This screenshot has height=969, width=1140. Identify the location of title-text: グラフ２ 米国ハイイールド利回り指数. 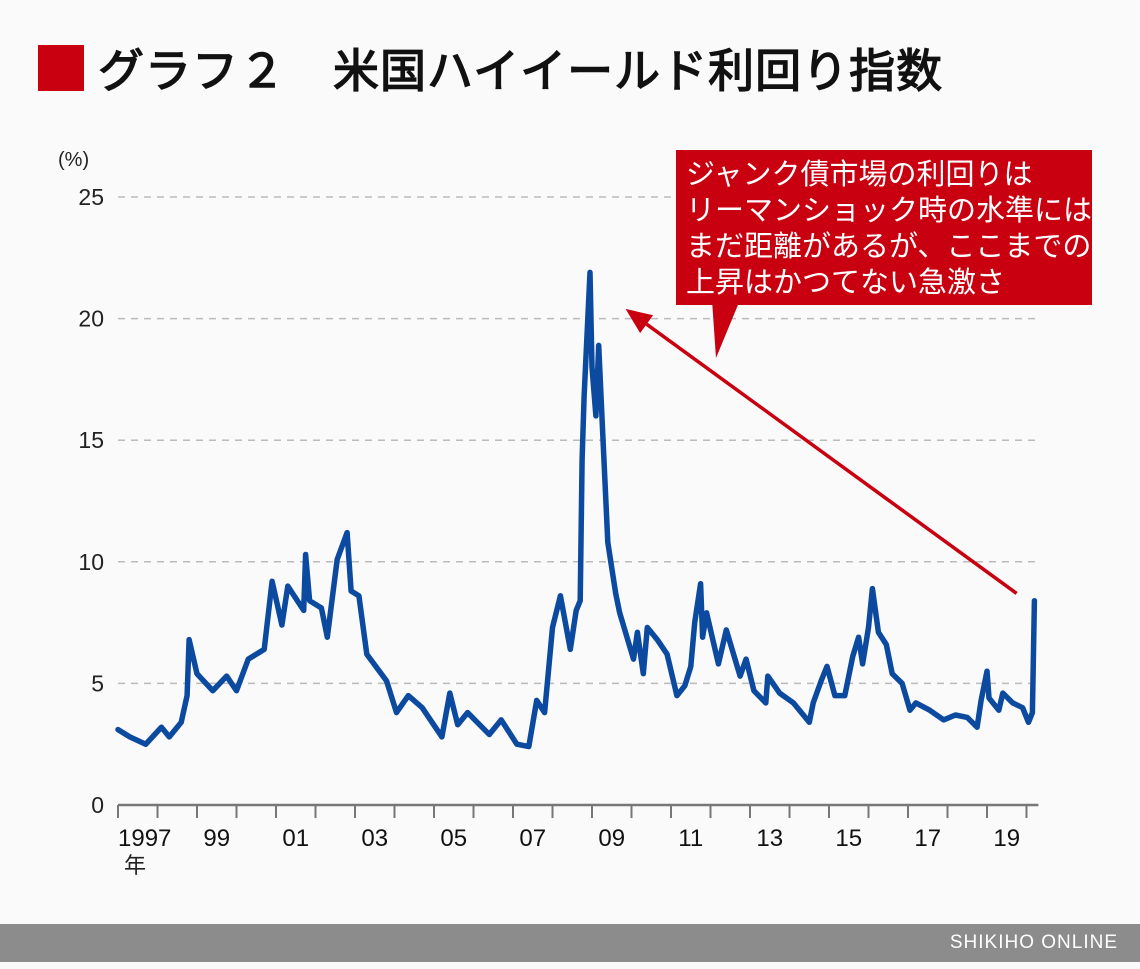
(521, 71).